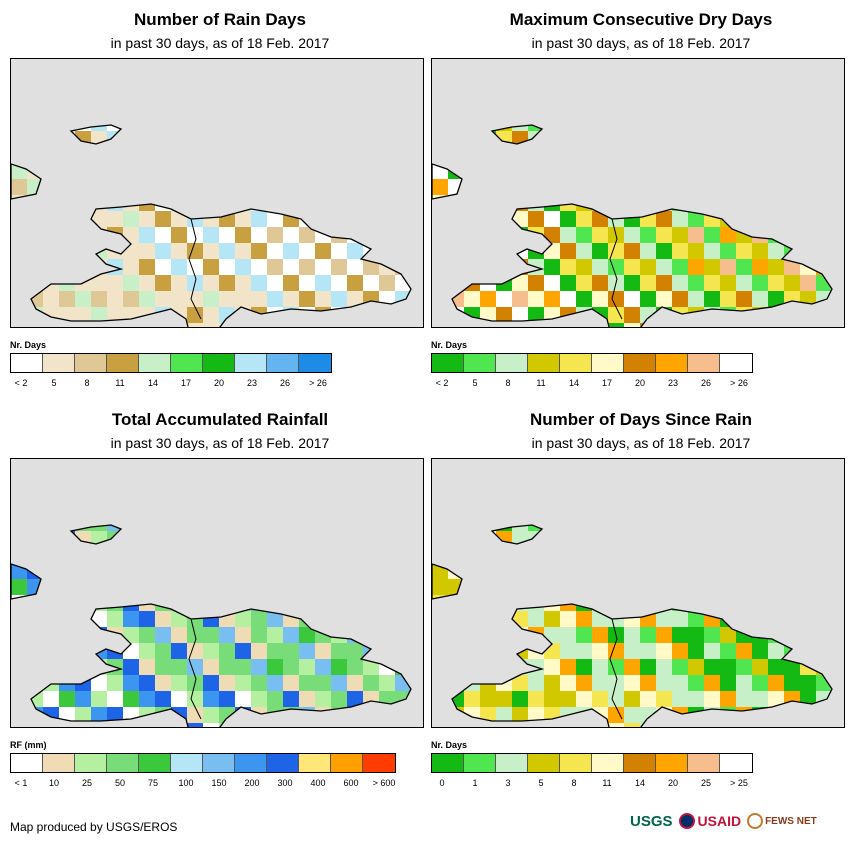 This screenshot has height=845, width=854. Describe the element at coordinates (651, 821) in the screenshot. I see `usgs-logo: USGS` at that location.